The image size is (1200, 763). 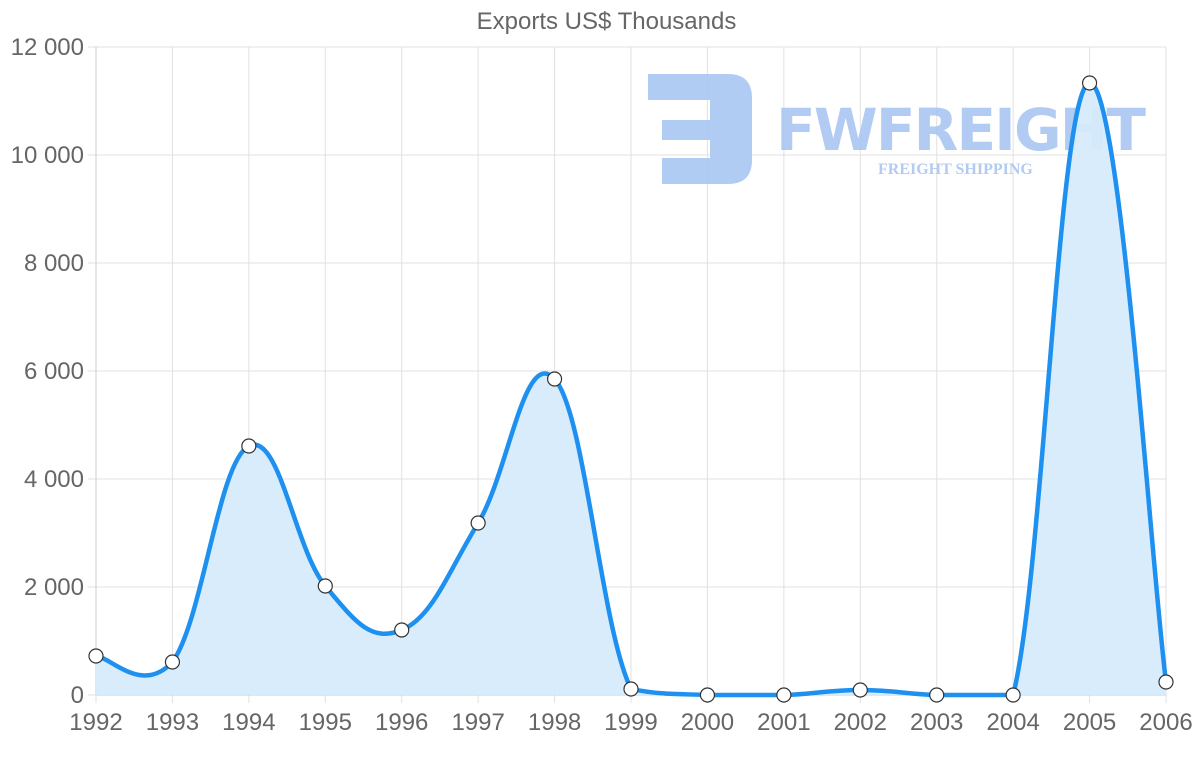 I want to click on data-point-2000, so click(x=707, y=695).